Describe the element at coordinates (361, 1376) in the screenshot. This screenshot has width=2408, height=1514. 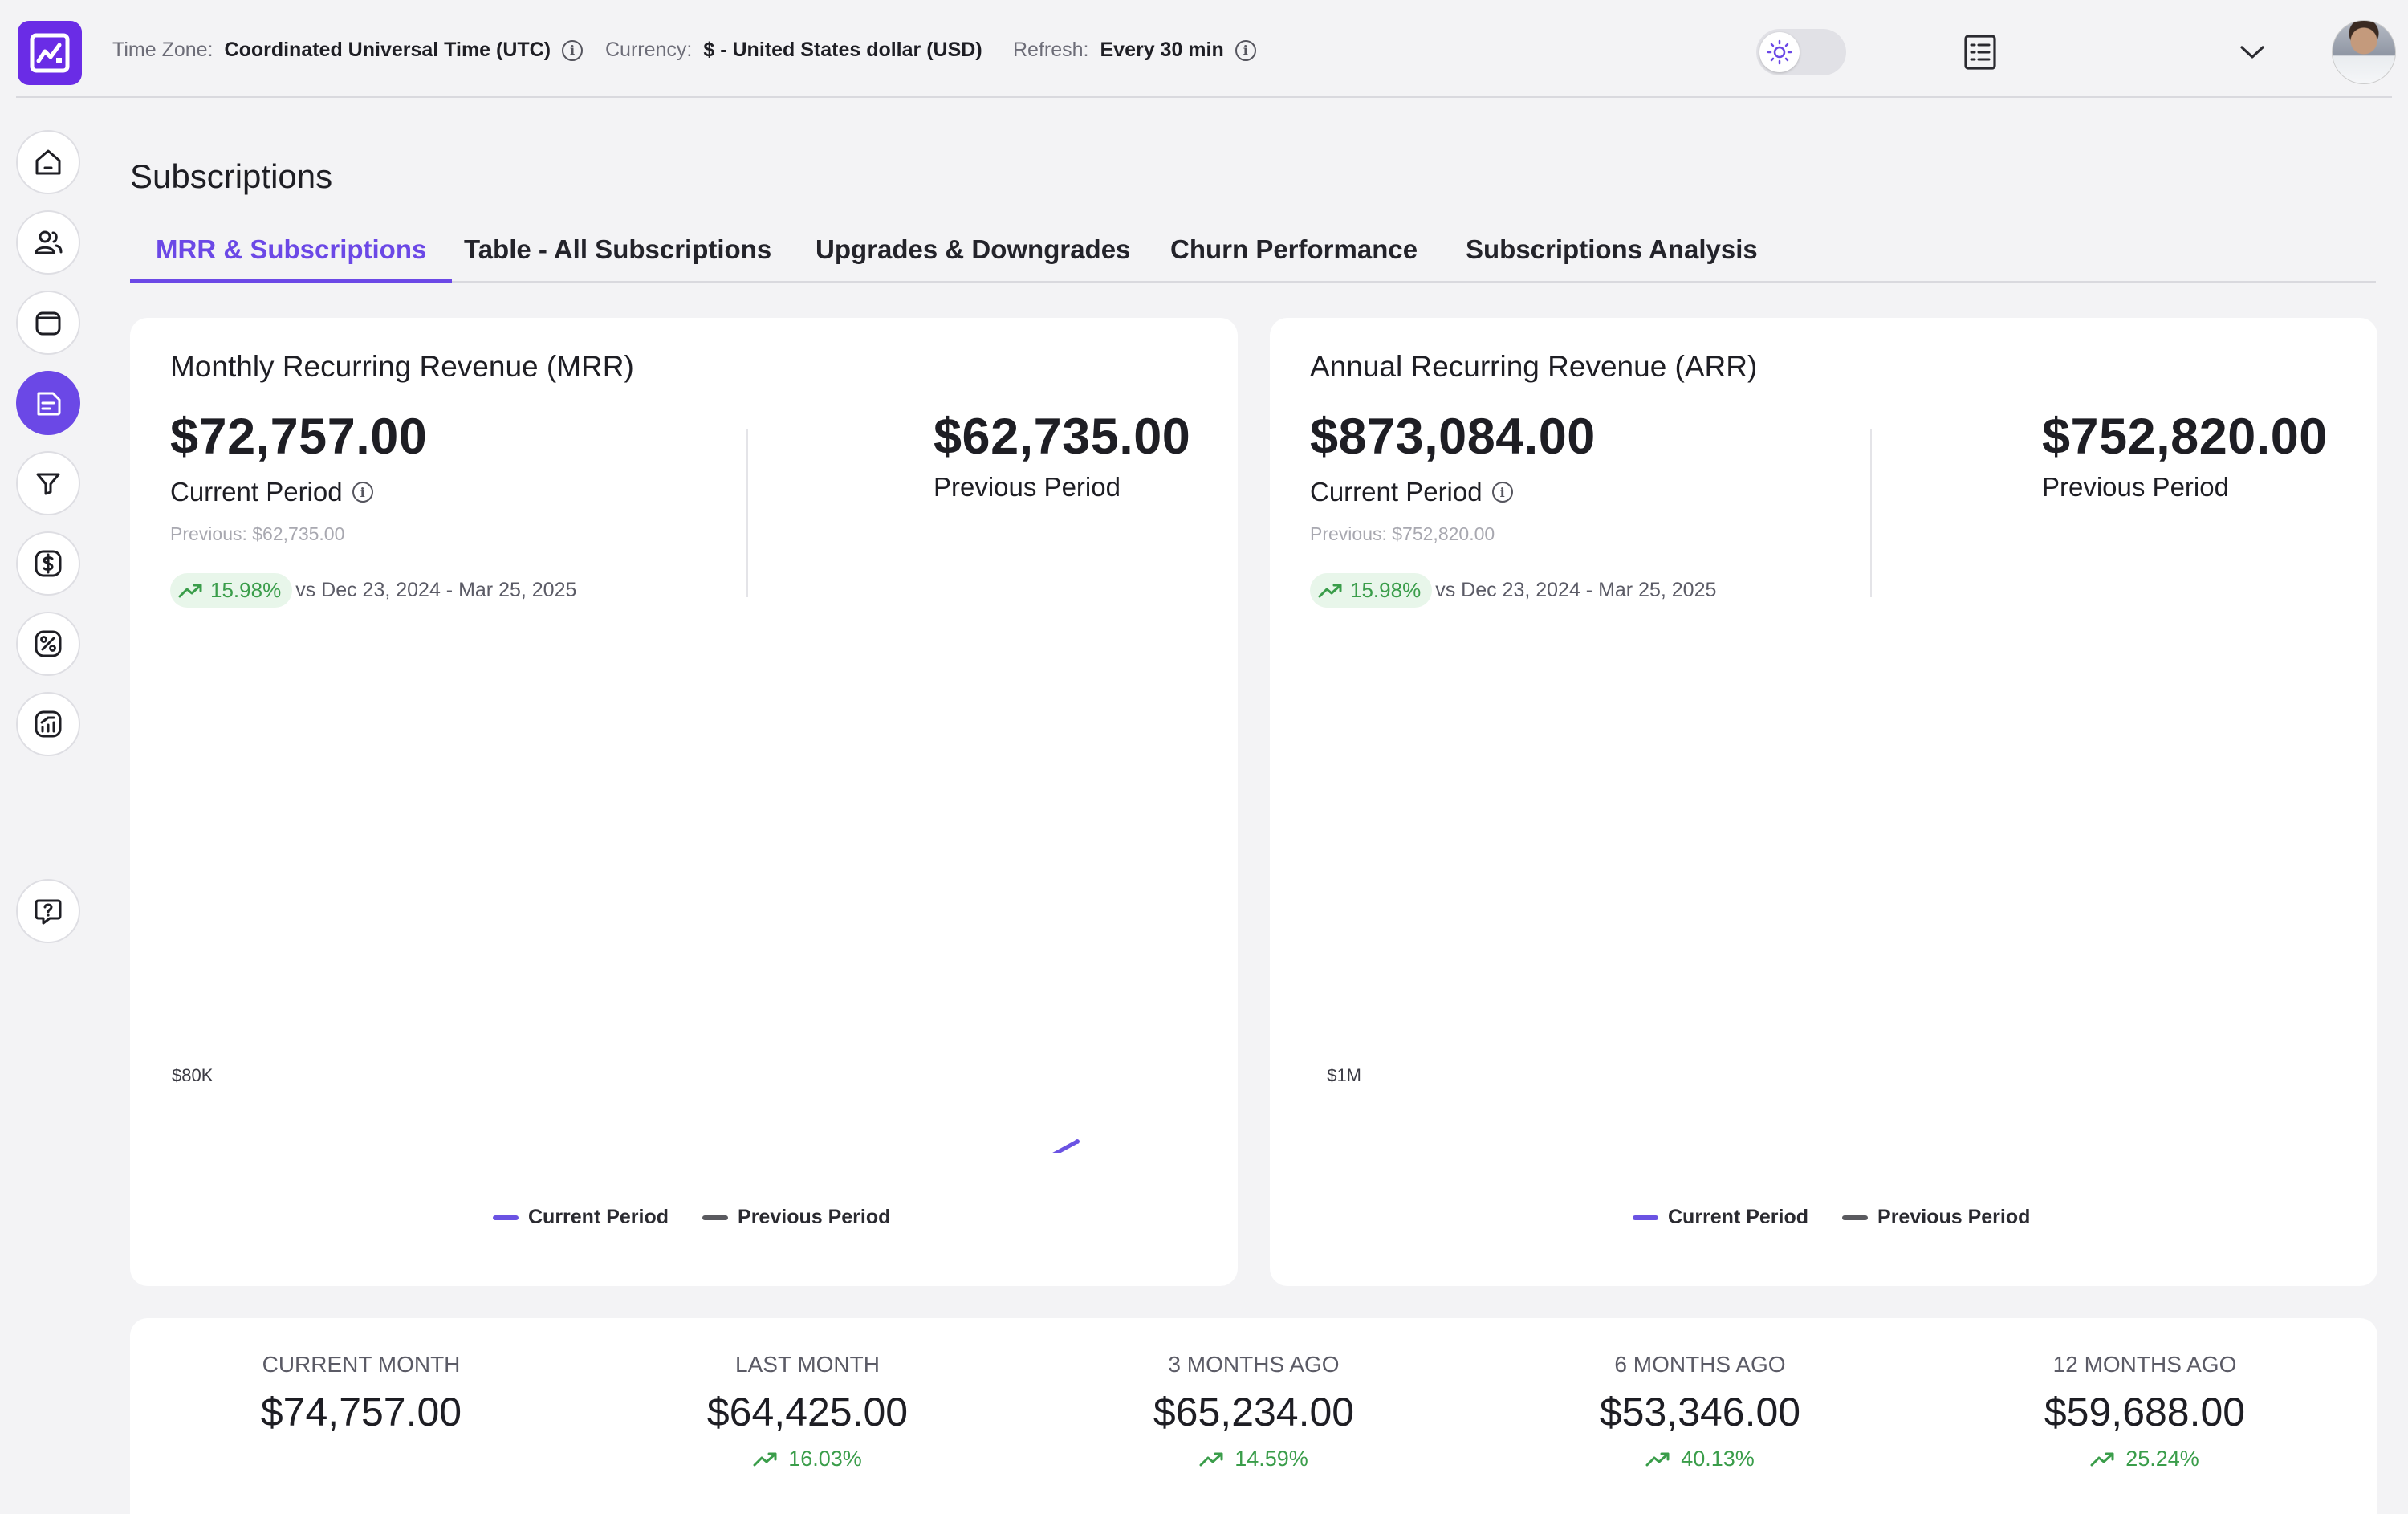
I see `summary-current-month: CURRENT MONTH $74,757.00` at that location.